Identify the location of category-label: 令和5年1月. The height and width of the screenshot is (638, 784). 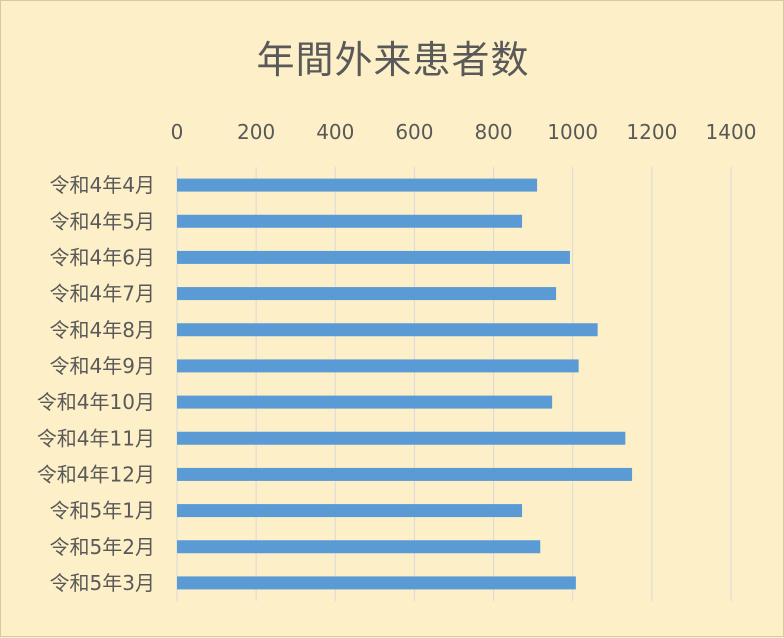
(102, 511).